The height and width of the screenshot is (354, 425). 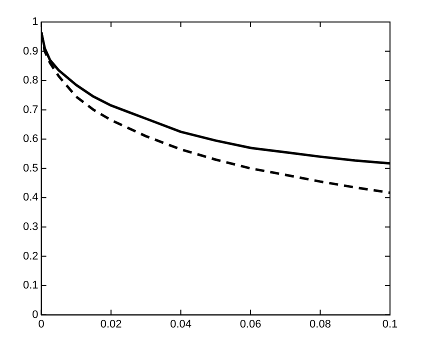 What do you see at coordinates (30, 168) in the screenshot?
I see `y-tick-label: 0.5` at bounding box center [30, 168].